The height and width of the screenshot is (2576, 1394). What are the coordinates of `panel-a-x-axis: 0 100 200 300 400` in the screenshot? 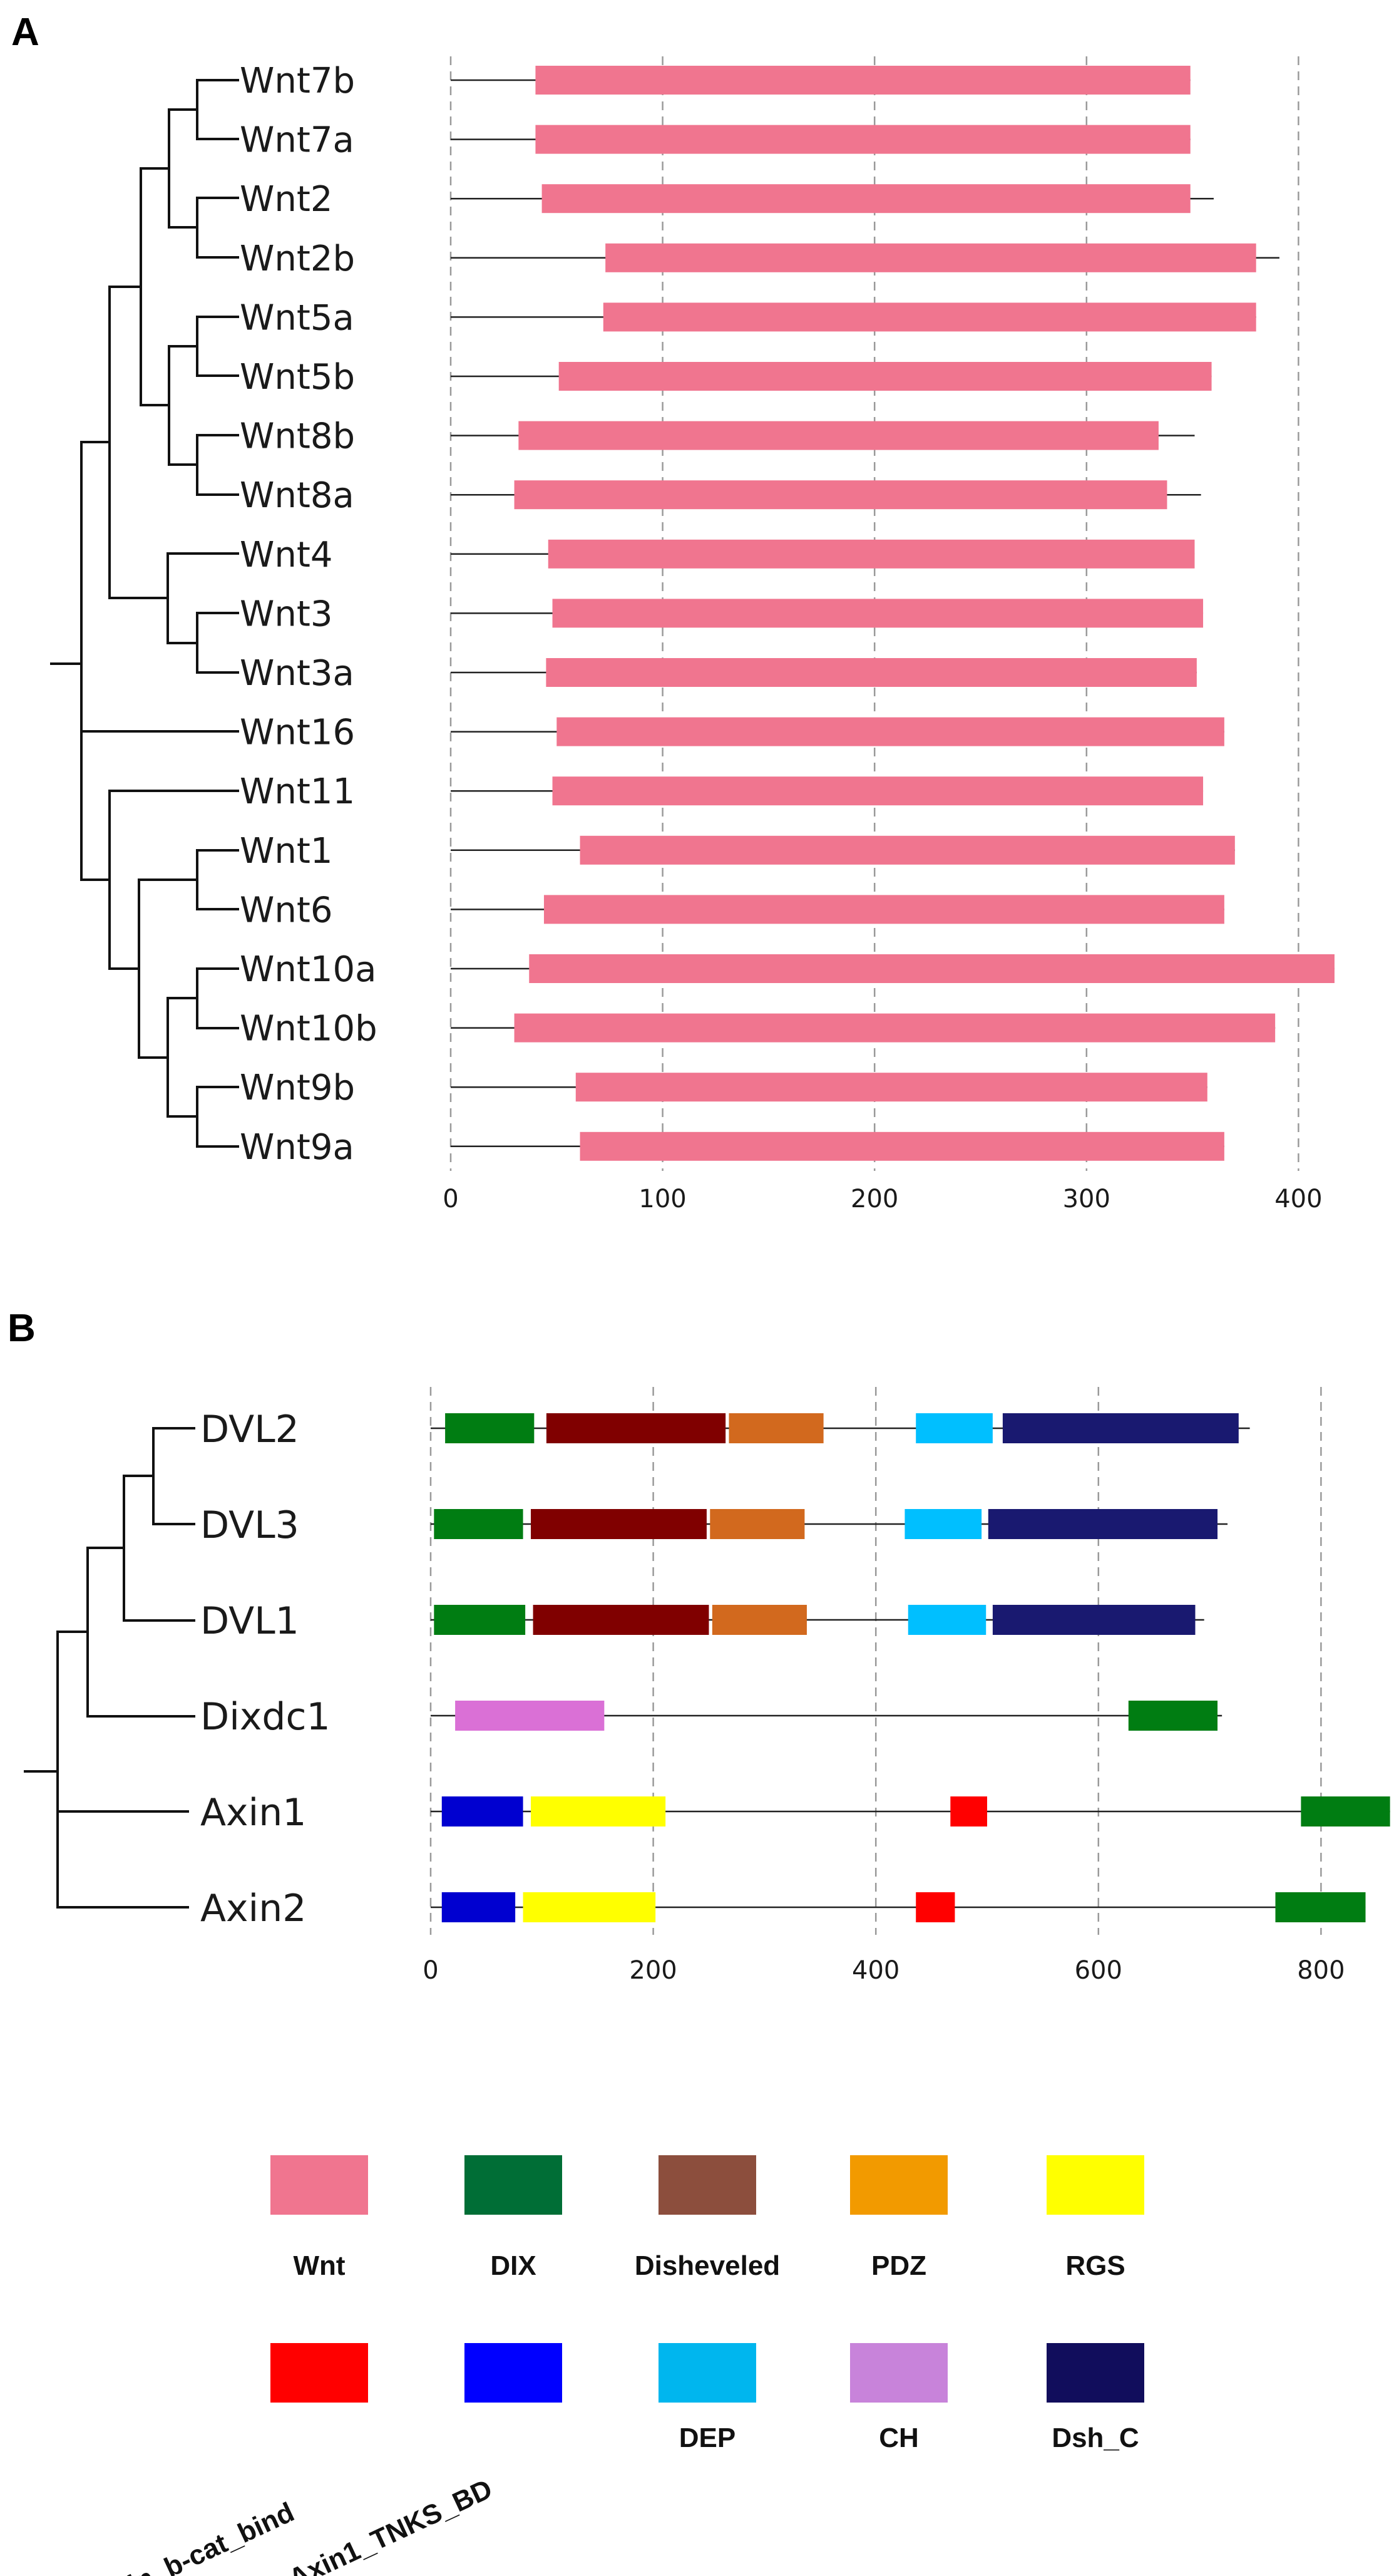 It's located at (883, 1199).